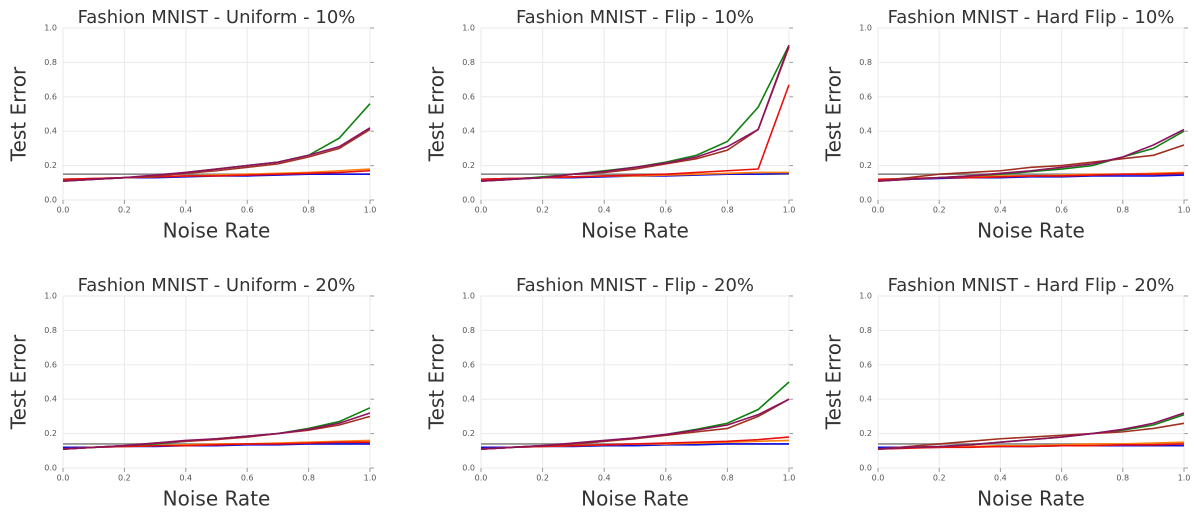 The image size is (1194, 514). Describe the element at coordinates (635, 285) in the screenshot. I see `chart-title: Fashion MNIST - Flip - 20%` at that location.